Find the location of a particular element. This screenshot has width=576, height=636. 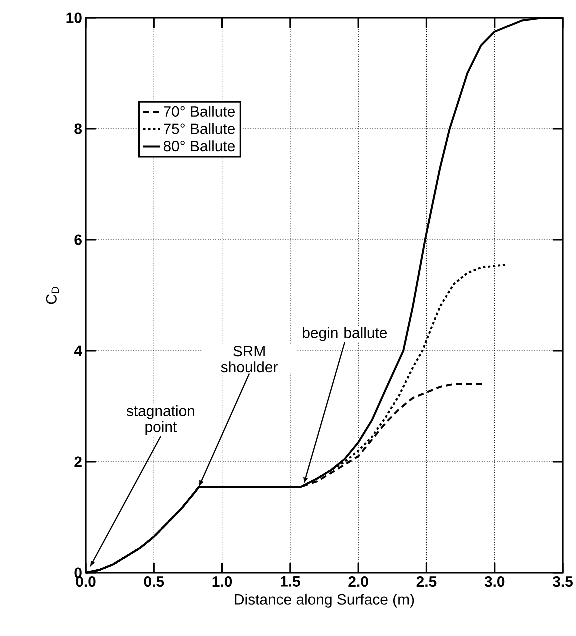

legend-label: 70° Ballute is located at coordinates (199, 111).